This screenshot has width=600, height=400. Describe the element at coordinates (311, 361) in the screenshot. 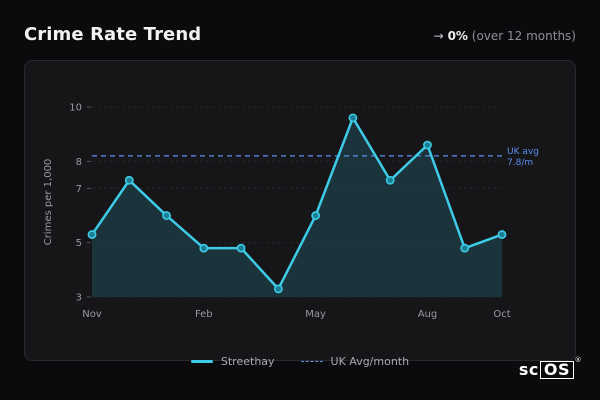

I see `legend-reference-swatch` at that location.